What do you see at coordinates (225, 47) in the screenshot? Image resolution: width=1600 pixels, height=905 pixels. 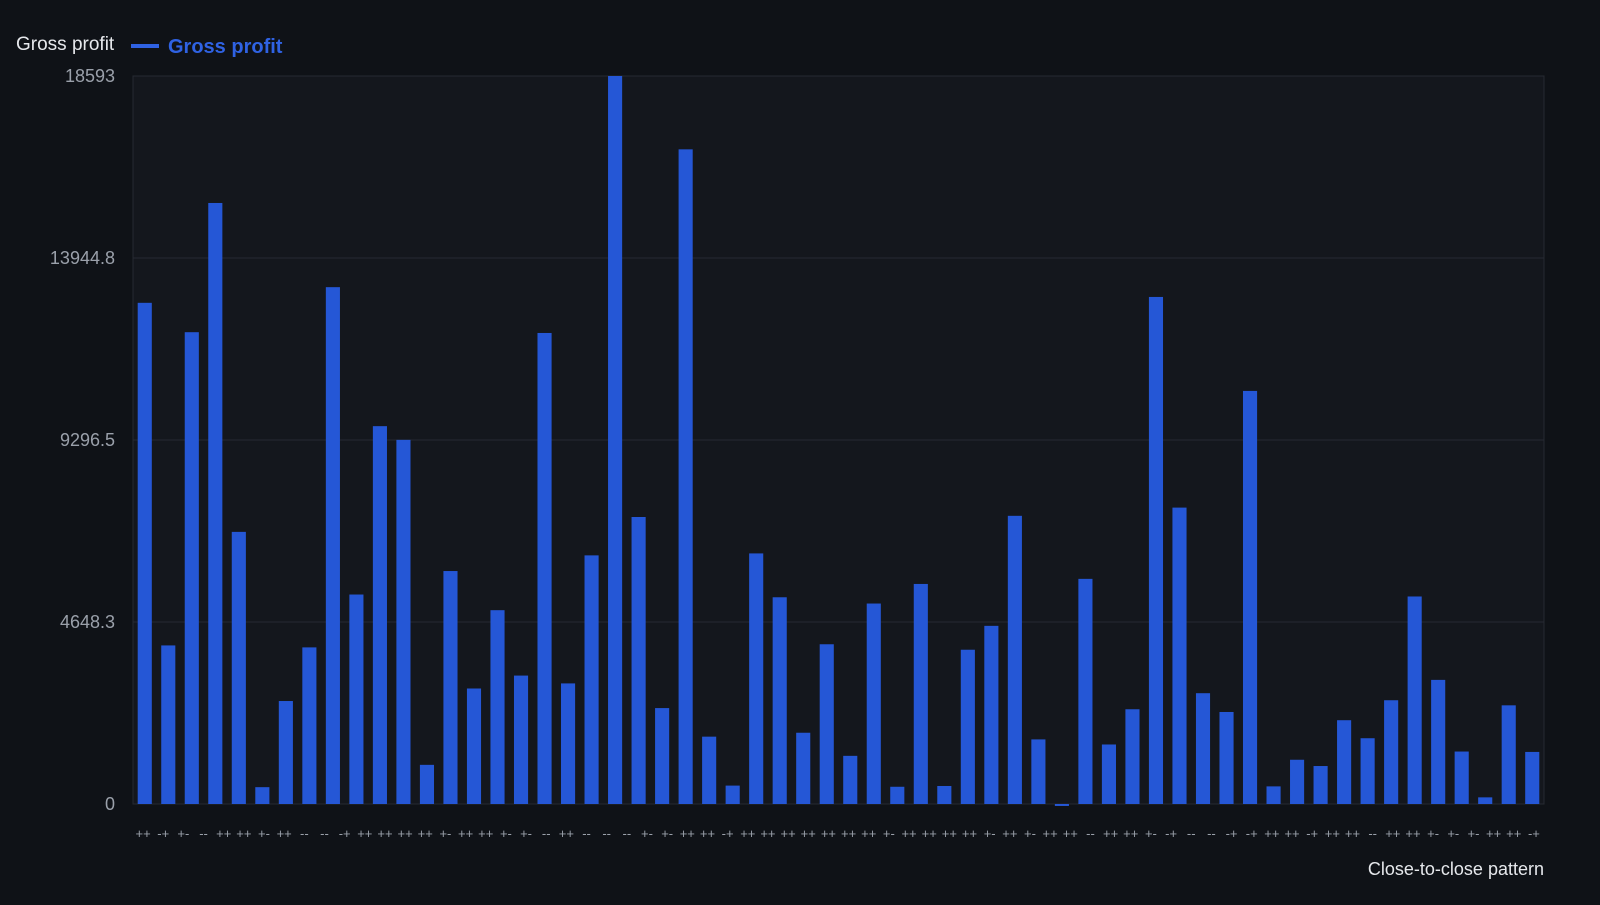 I see `legend-entry-gross-profit: Gross profit` at bounding box center [225, 47].